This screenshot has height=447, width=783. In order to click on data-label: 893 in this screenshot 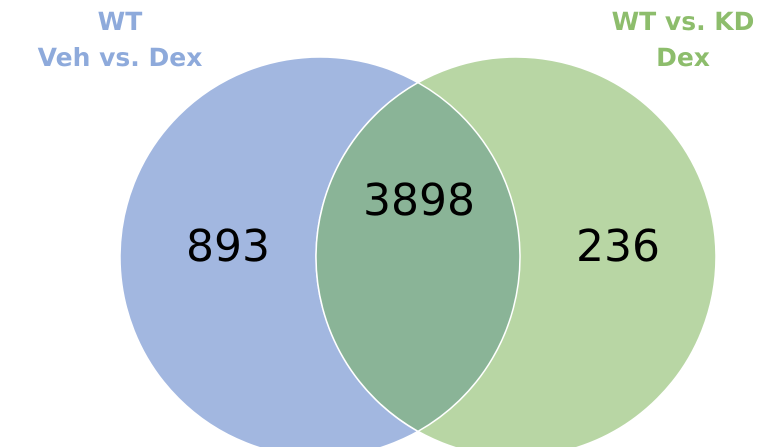, I will do `click(228, 247)`.